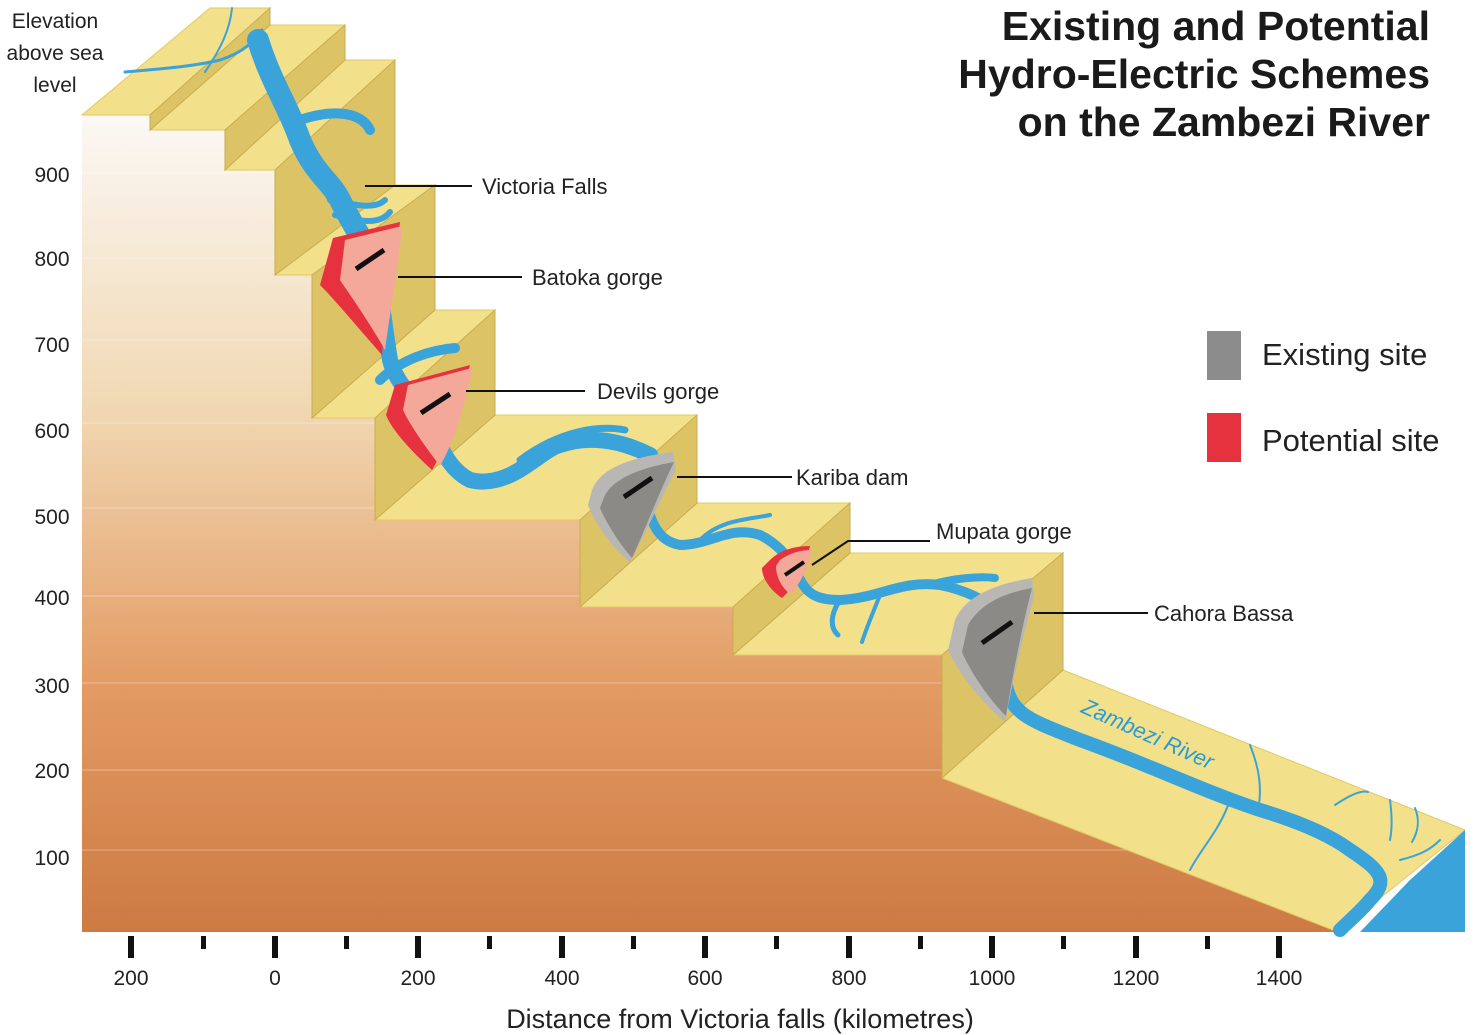 The height and width of the screenshot is (1035, 1475). I want to click on y-tick: 900, so click(51, 175).